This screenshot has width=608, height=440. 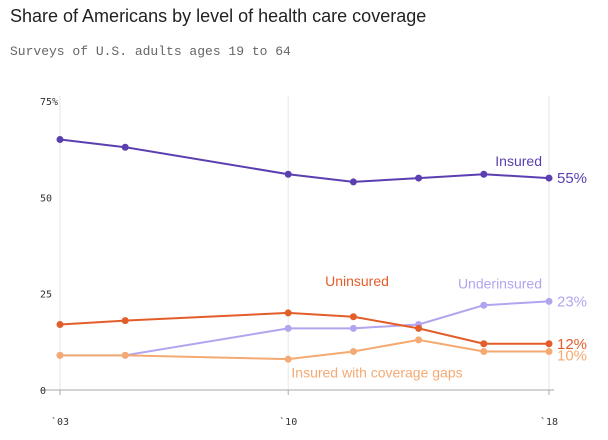 What do you see at coordinates (518, 161) in the screenshot?
I see `series-name-label: Insured` at bounding box center [518, 161].